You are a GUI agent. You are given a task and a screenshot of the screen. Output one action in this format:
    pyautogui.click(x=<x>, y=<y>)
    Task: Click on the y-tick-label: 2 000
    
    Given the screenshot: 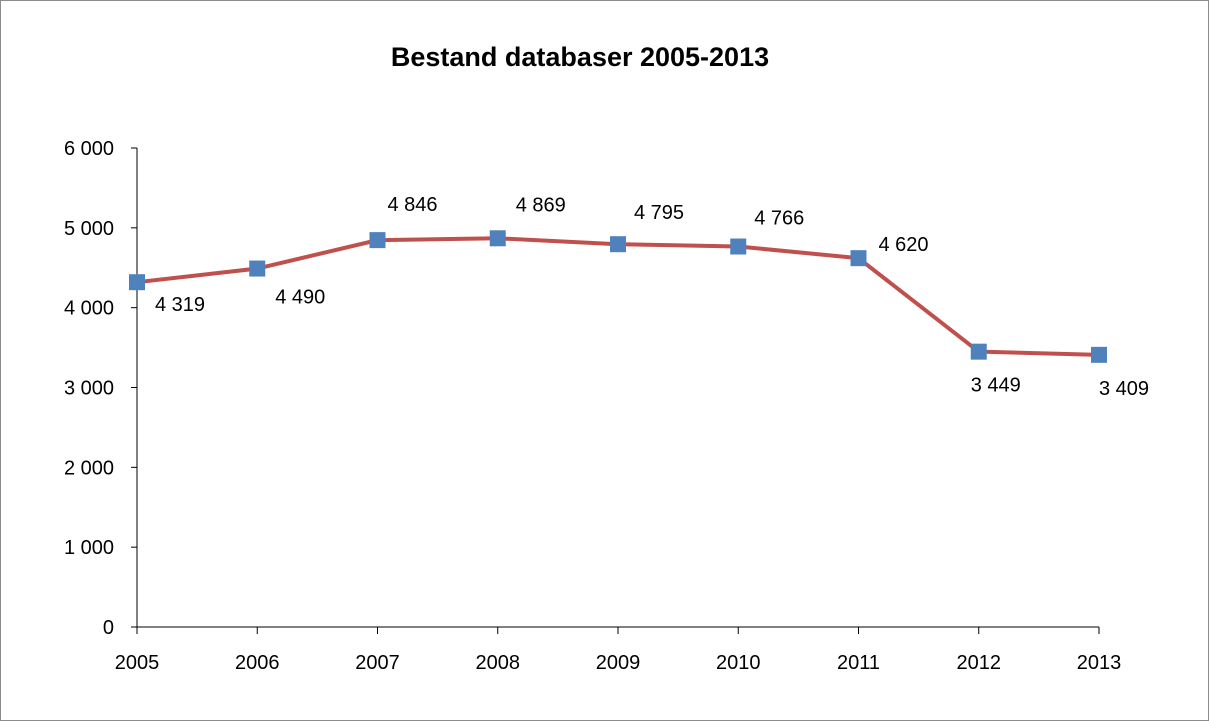 What is the action you would take?
    pyautogui.click(x=89, y=468)
    